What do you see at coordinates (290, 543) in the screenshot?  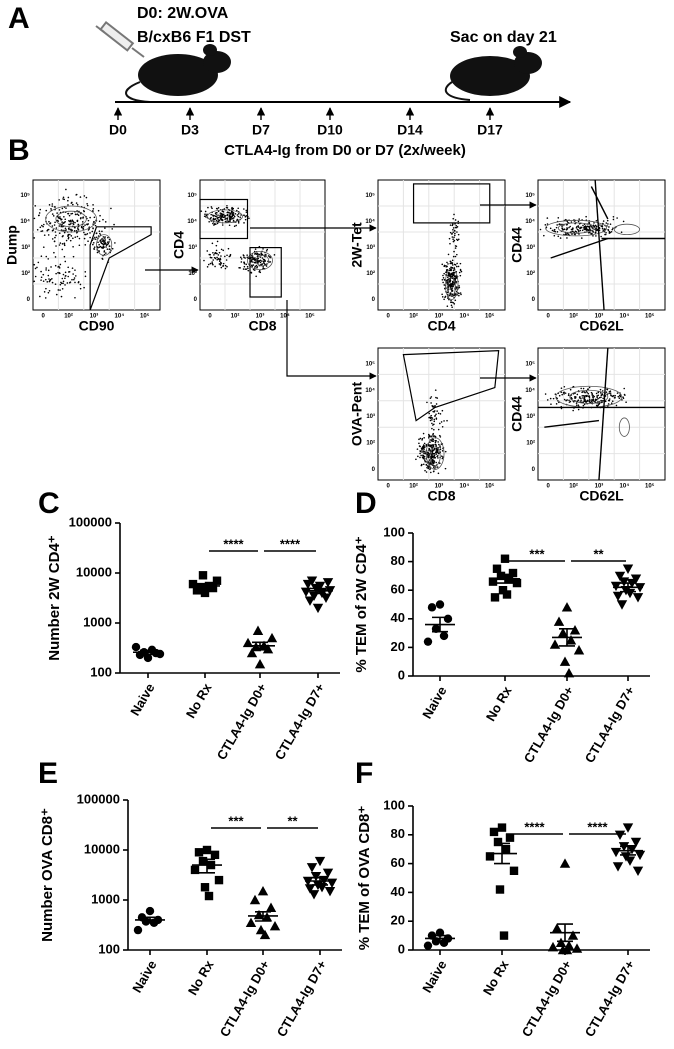 I see `significance-label: ****` at bounding box center [290, 543].